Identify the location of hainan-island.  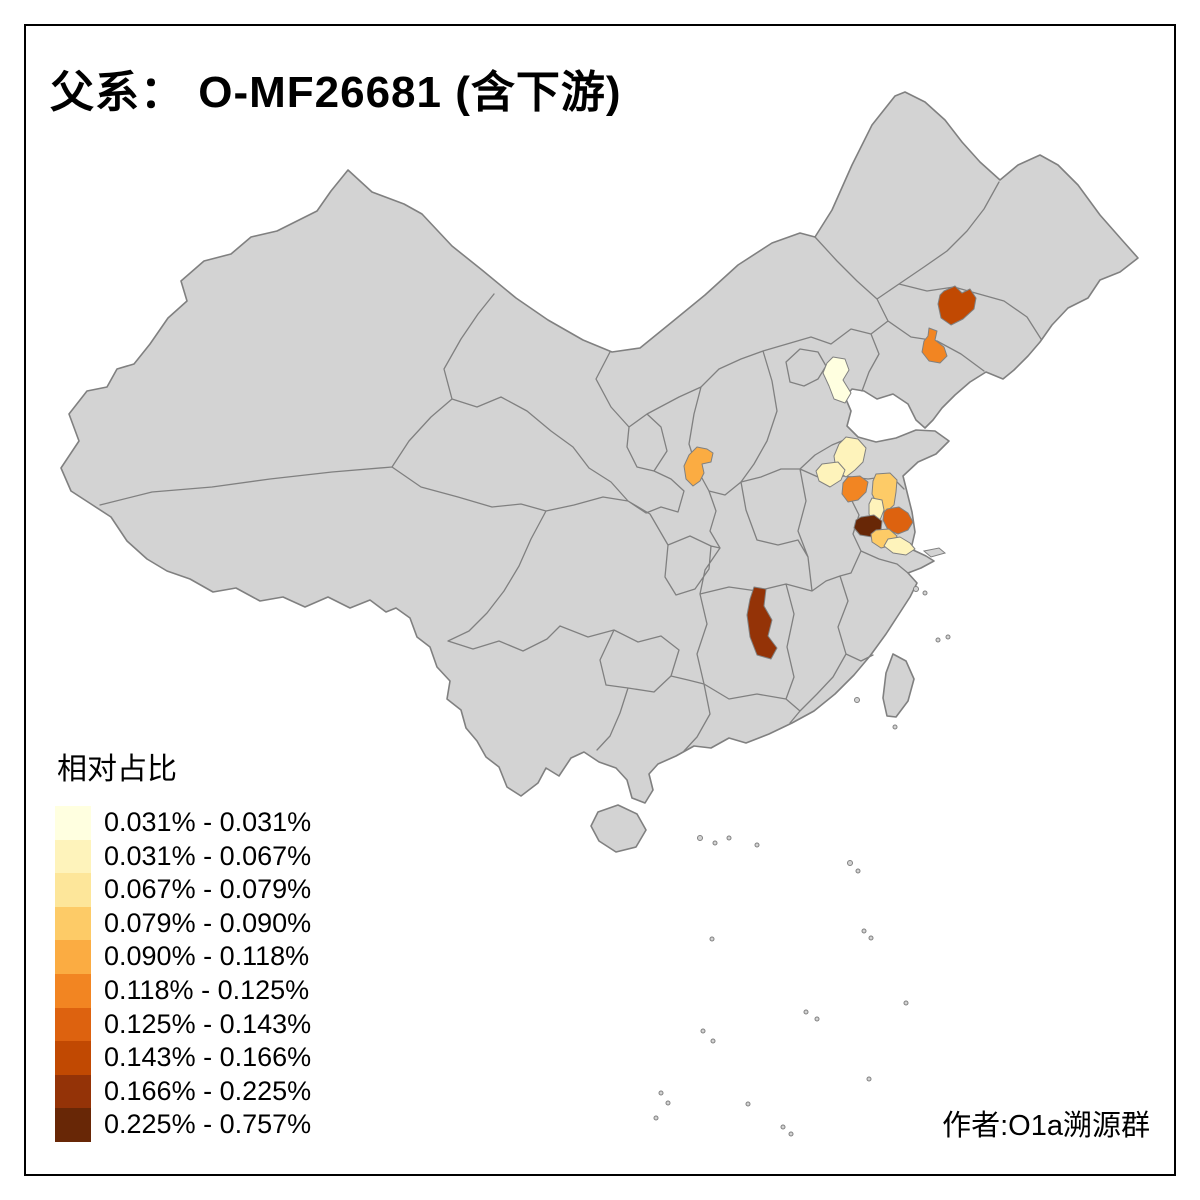
(618, 828).